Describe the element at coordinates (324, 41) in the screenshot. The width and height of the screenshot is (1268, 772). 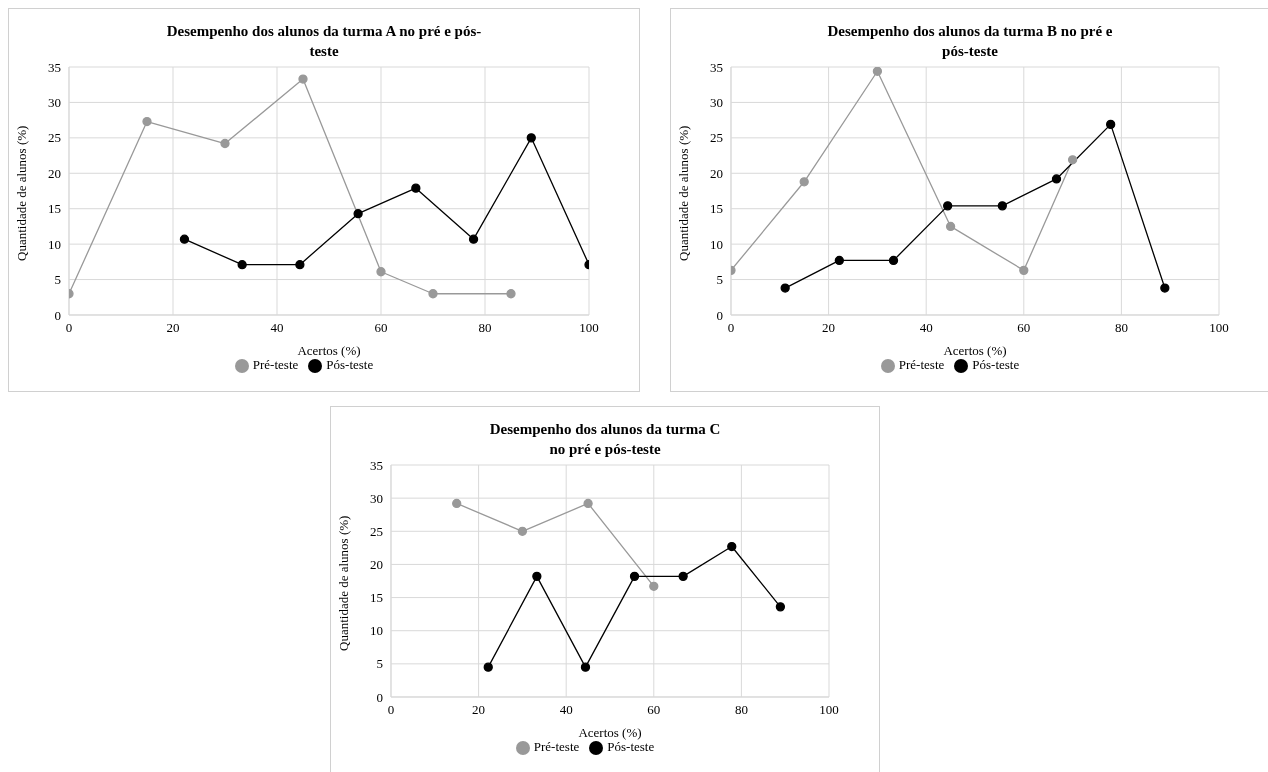
I see `chart-title: Desempenho dos alunos da turma A no pré e pós-teste` at that location.